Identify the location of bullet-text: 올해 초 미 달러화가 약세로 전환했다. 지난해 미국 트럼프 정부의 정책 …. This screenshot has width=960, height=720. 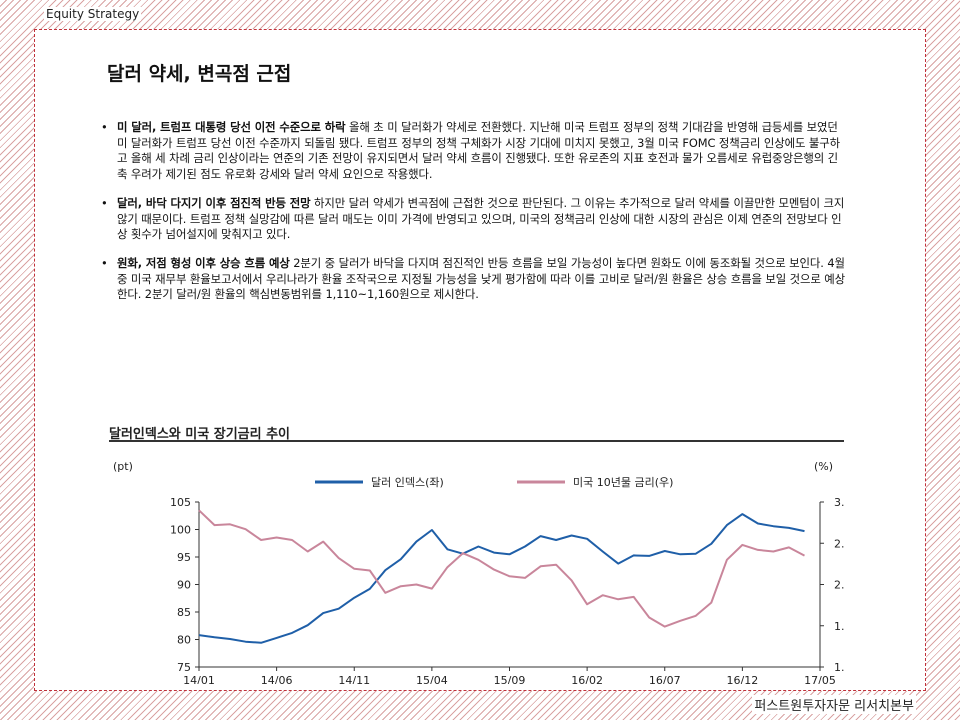
(479, 151).